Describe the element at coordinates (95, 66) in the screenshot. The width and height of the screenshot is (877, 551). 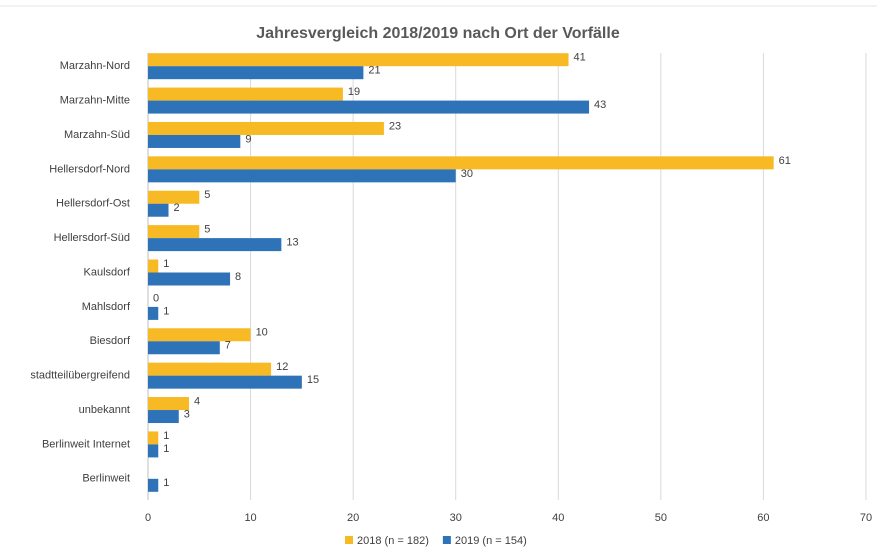
I see `y-tick-label: Marzahn-Nord` at that location.